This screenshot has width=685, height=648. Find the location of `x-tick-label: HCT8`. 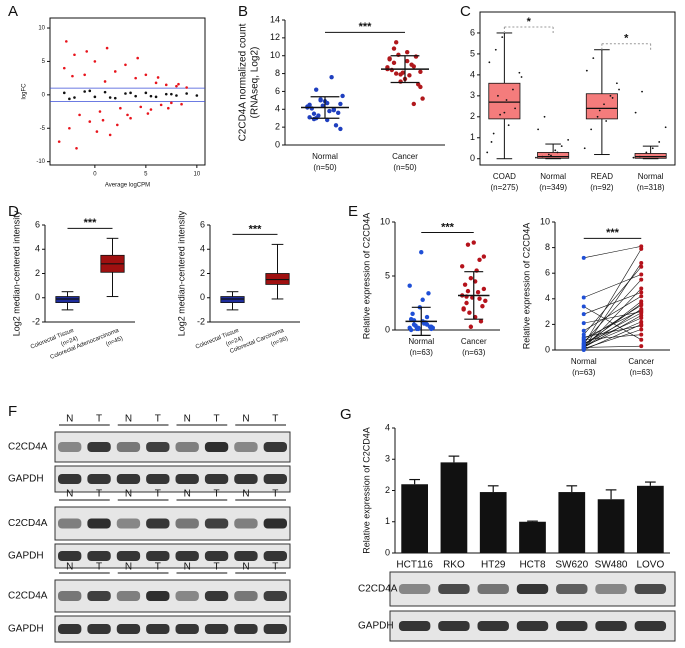

x-tick-label: HCT8 is located at coordinates (532, 565).